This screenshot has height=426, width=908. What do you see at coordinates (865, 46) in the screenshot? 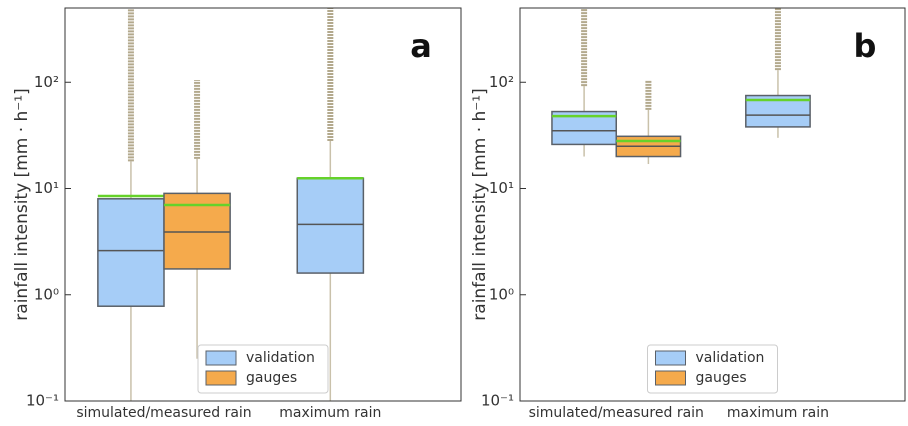
I see `panel-label: b` at bounding box center [865, 46].